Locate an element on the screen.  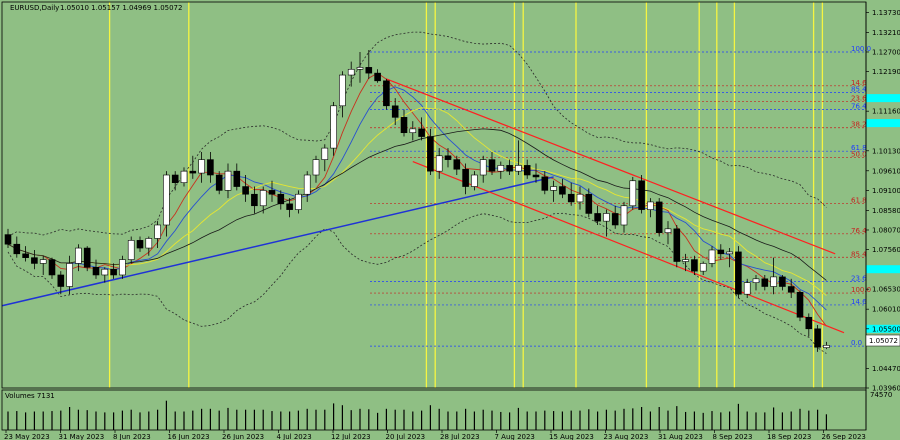
fib-level-label: 50.0 is located at coordinates (859, 154).